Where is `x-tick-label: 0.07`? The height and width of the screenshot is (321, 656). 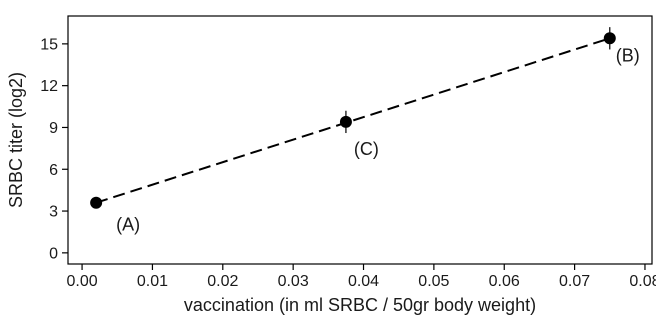
x-tick-label: 0.07 is located at coordinates (574, 281).